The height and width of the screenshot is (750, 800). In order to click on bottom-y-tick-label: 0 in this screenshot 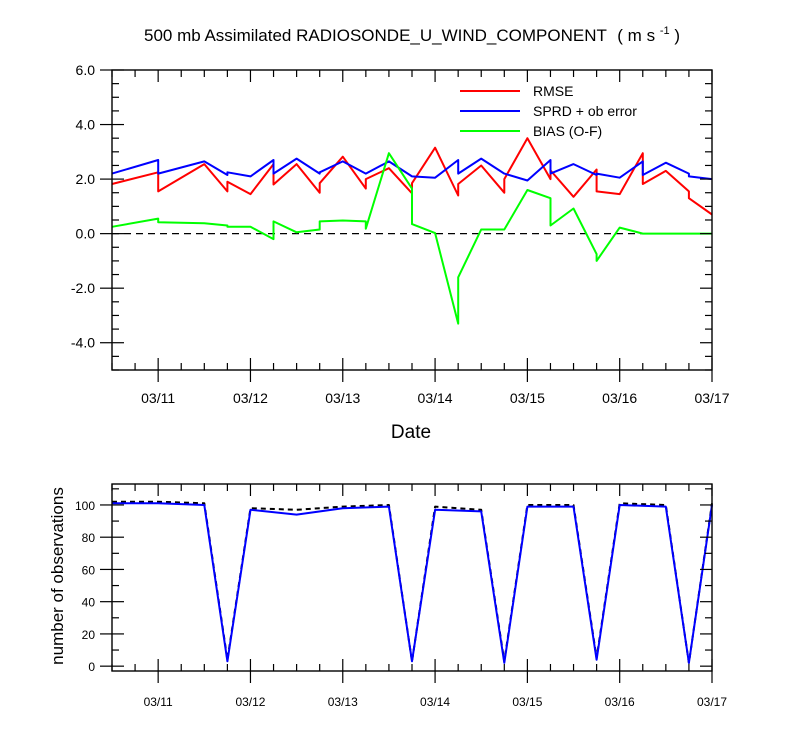, I will do `click(91, 667)`.